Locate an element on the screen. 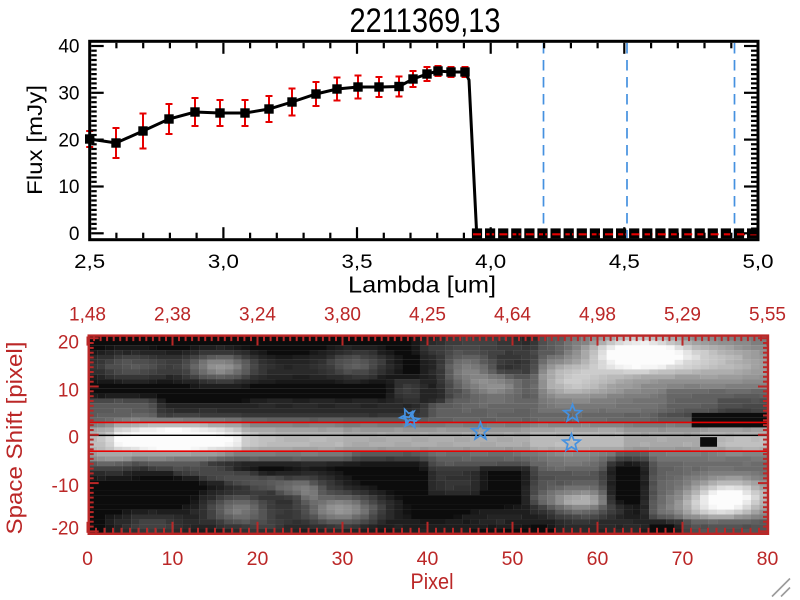 The width and height of the screenshot is (800, 600). svg-text: 2,38 is located at coordinates (172, 315).